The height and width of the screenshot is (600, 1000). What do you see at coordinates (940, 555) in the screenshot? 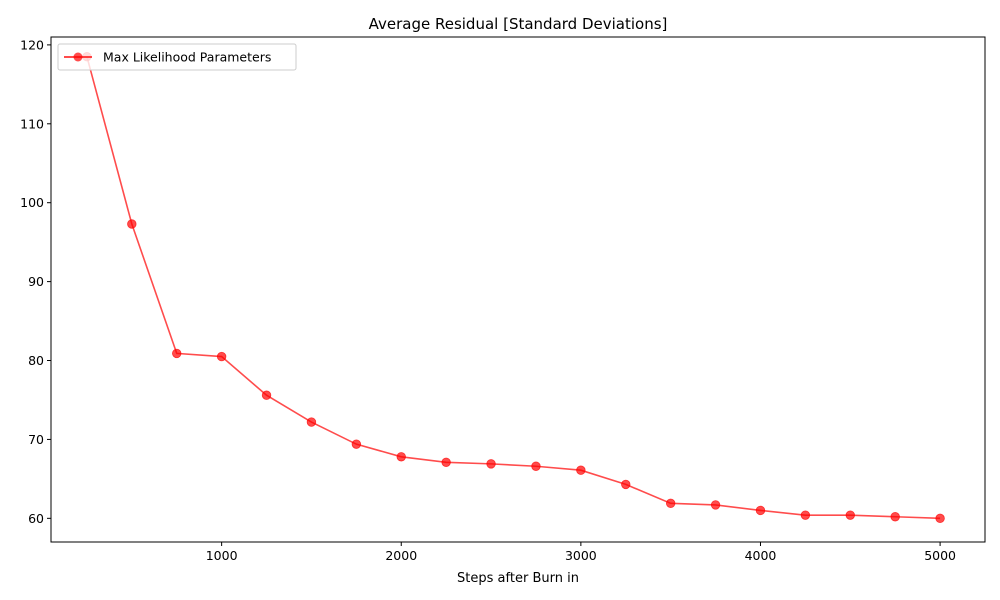
I see `x-tick-label: 5000` at bounding box center [940, 555].